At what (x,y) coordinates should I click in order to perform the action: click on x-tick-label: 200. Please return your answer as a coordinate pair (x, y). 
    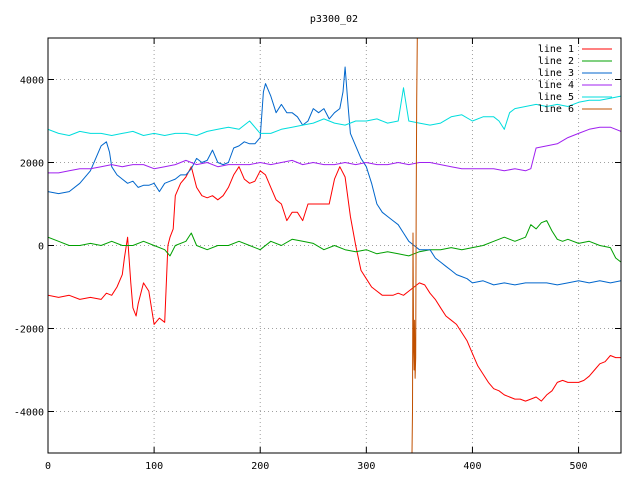
    Looking at the image, I should click on (260, 466).